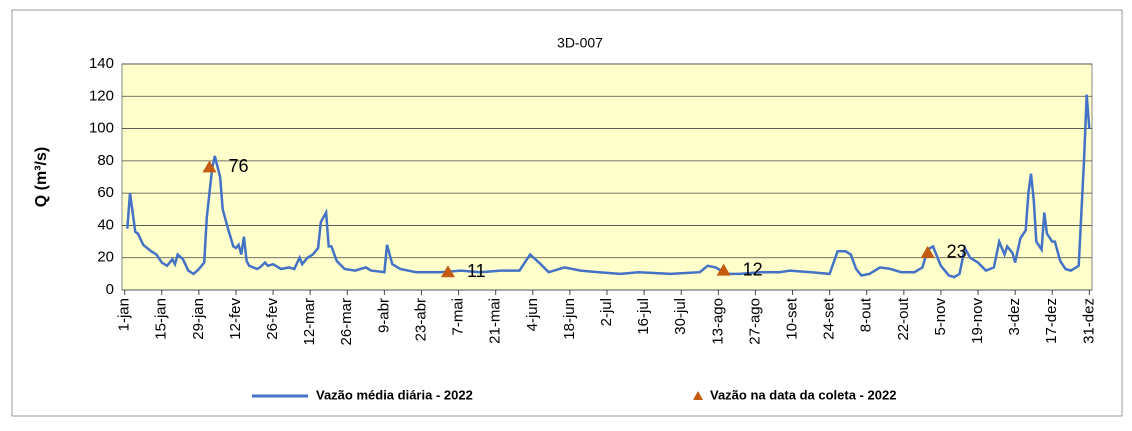 Image resolution: width=1132 pixels, height=431 pixels. Describe the element at coordinates (124, 314) in the screenshot. I see `x-tick-label: 1-jan` at that location.